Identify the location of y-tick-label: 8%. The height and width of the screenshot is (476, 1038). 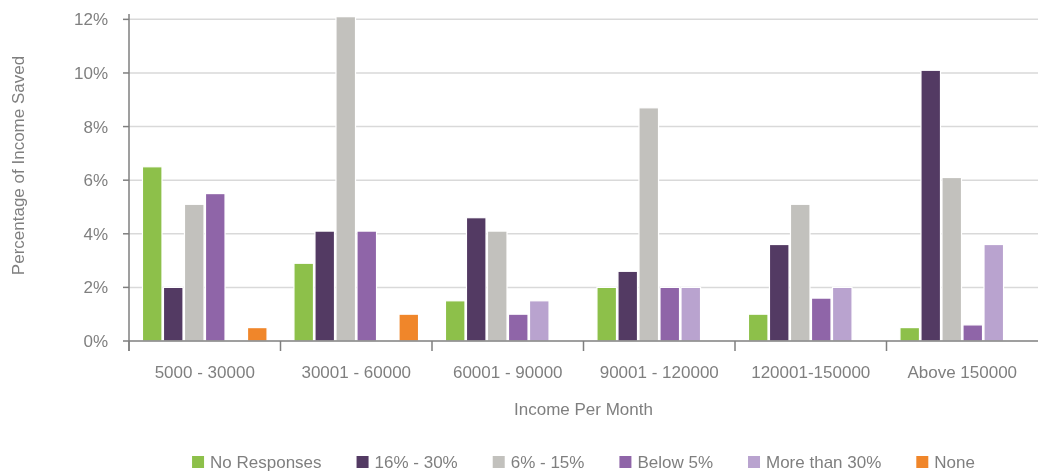
(95, 127).